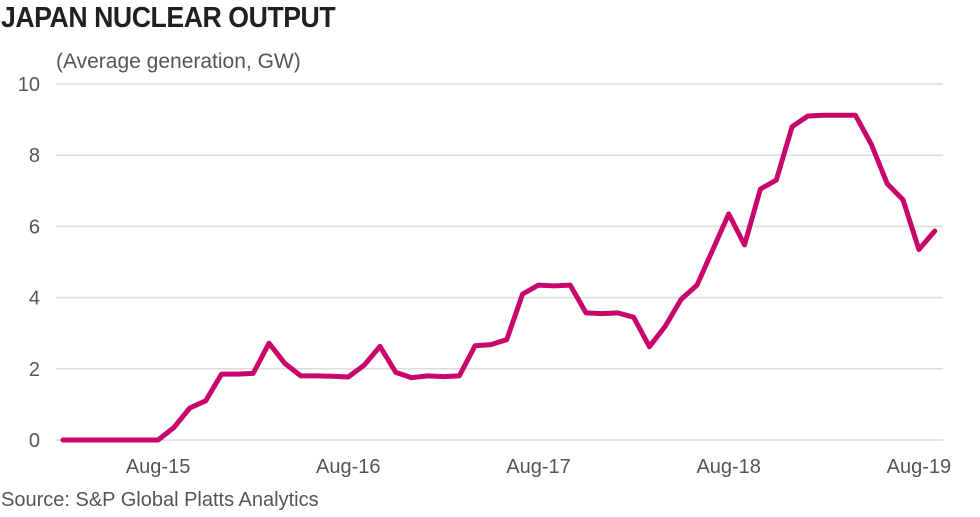  I want to click on source-note: Source: S&P Global Platts Analytics, so click(160, 500).